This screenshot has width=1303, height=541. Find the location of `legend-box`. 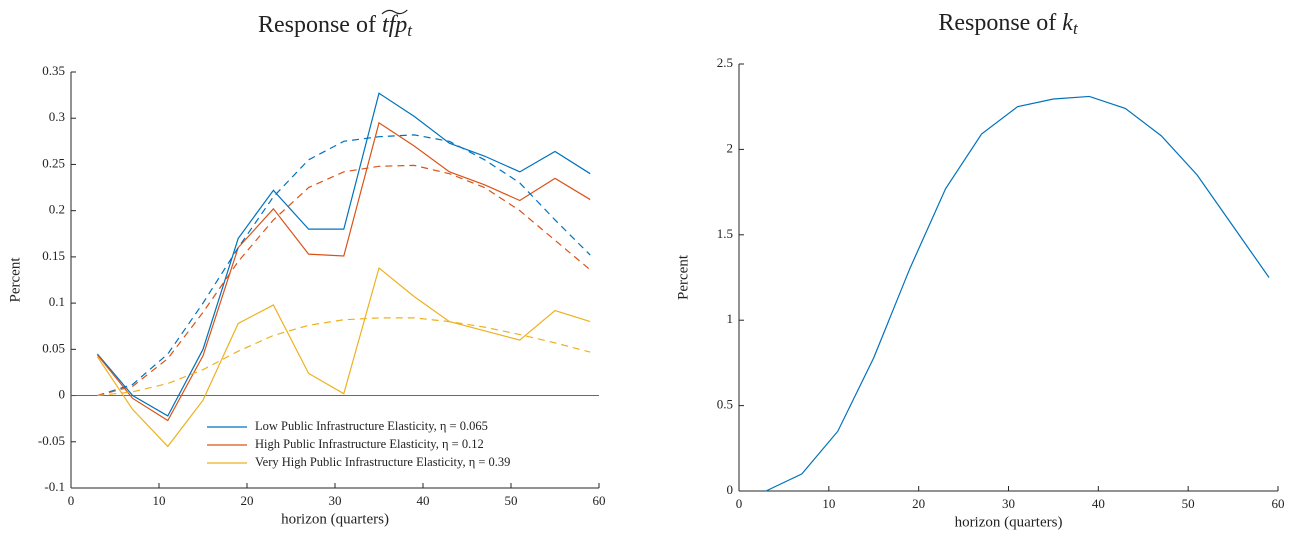

legend-box is located at coordinates (381, 447).